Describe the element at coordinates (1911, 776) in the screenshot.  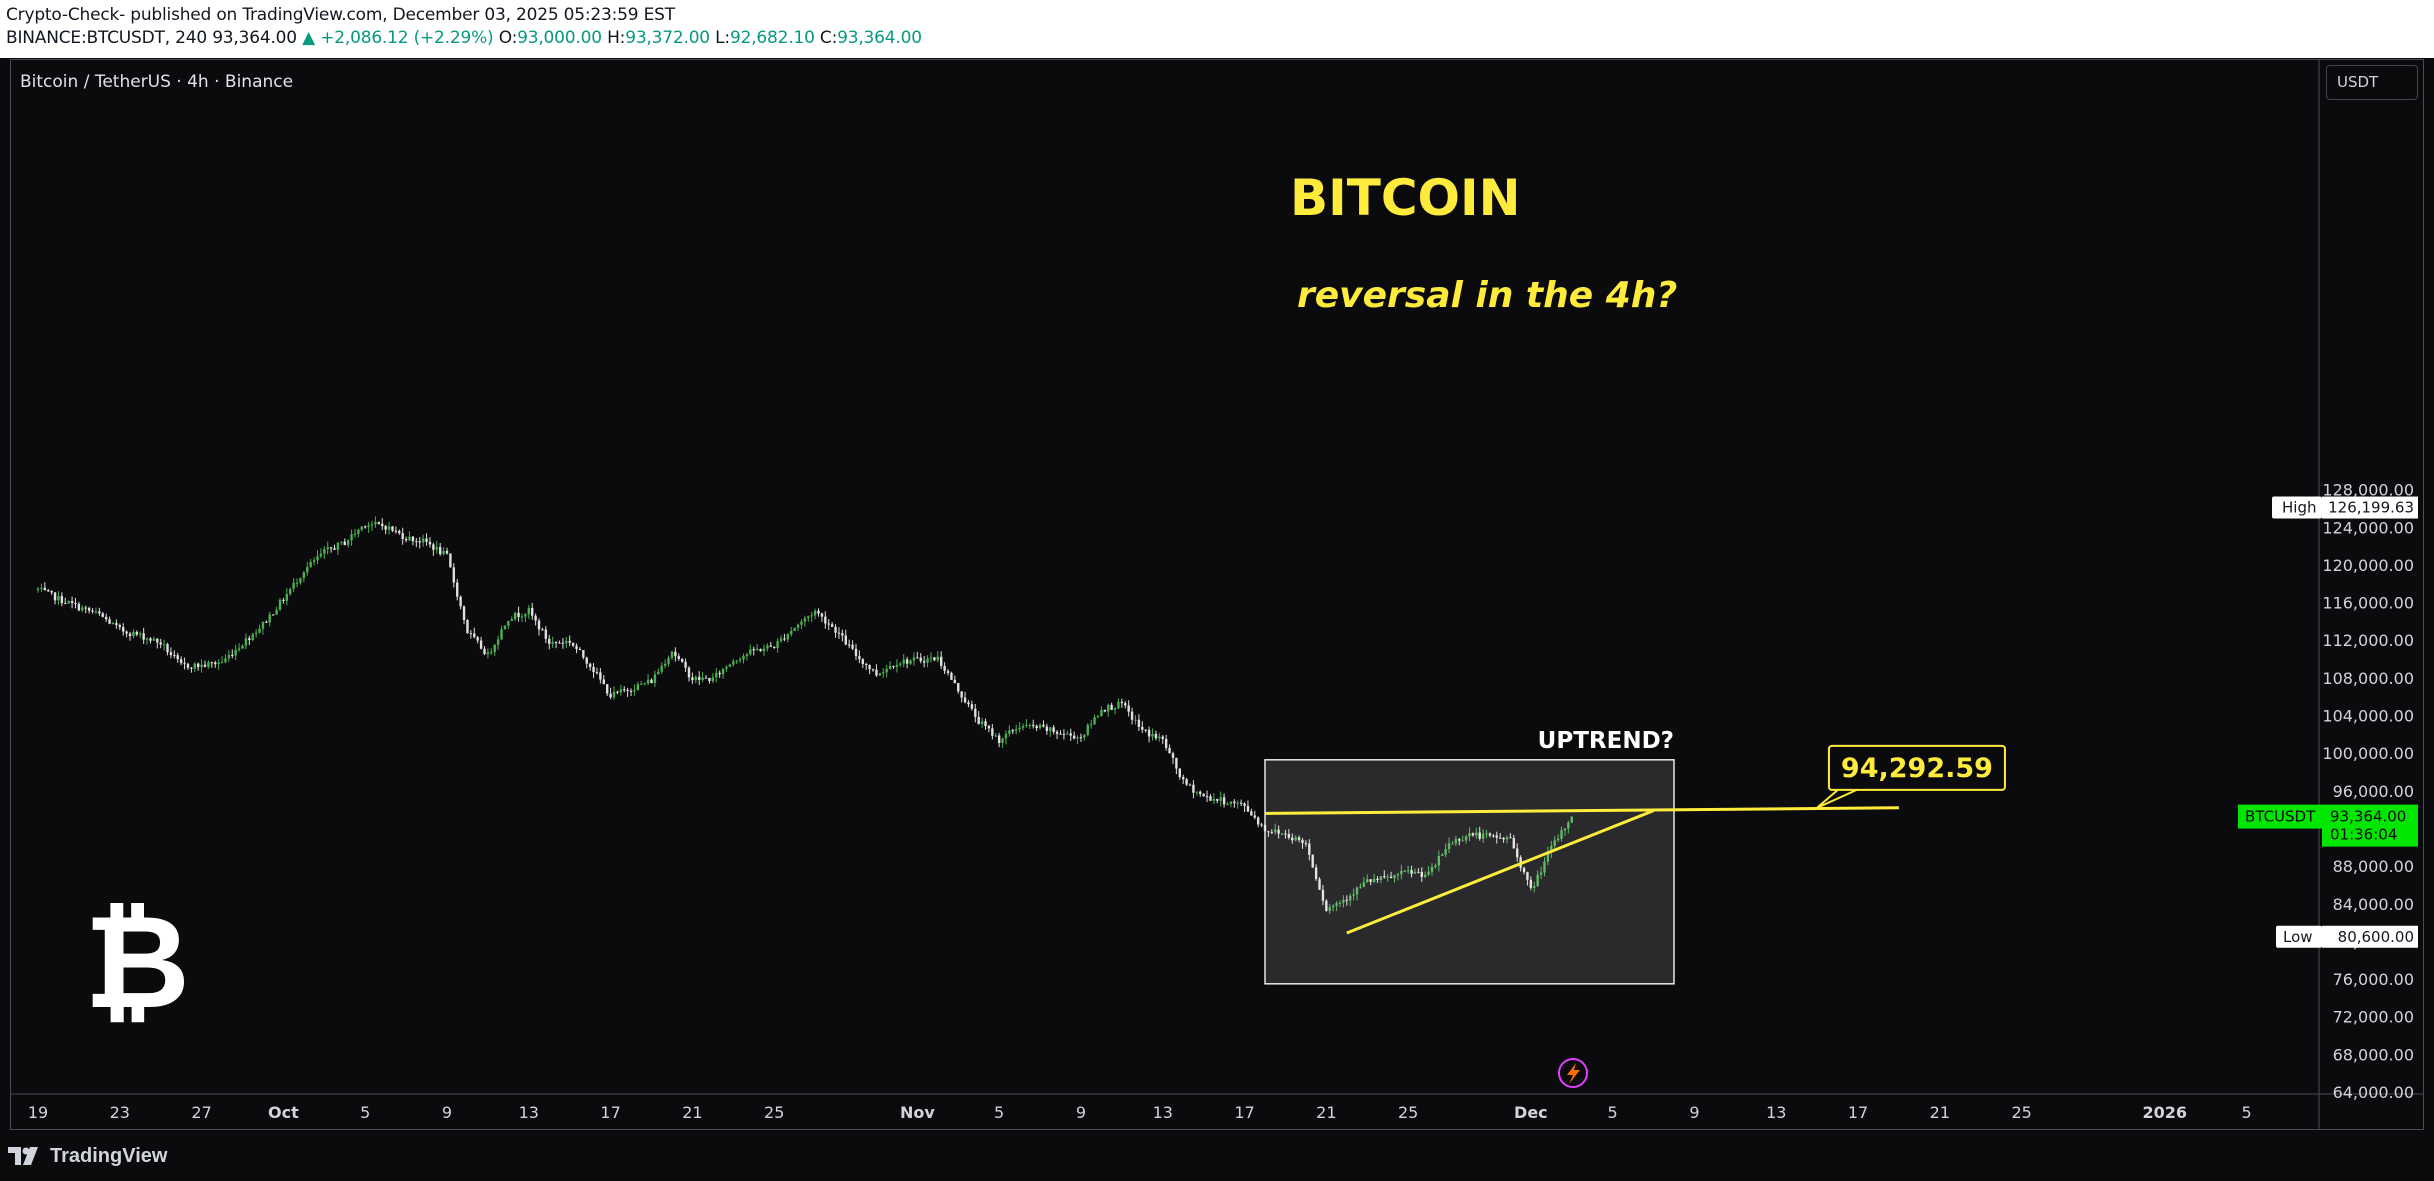
I see `target-callout: 94,292.59` at that location.